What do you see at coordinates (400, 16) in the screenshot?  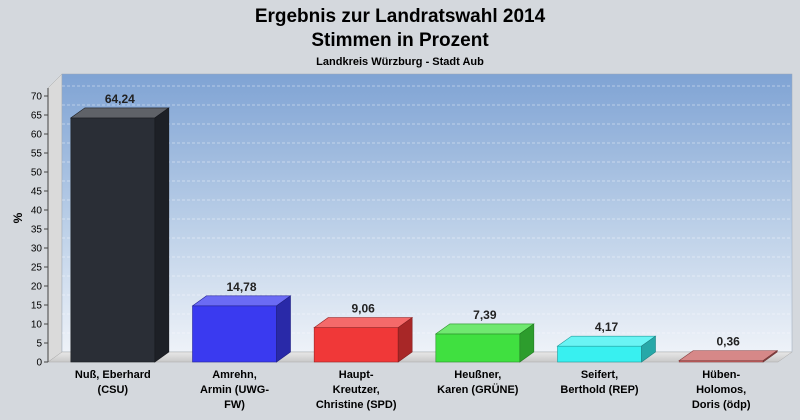 I see `chart-title: Ergebnis zur Landratswahl 2014` at bounding box center [400, 16].